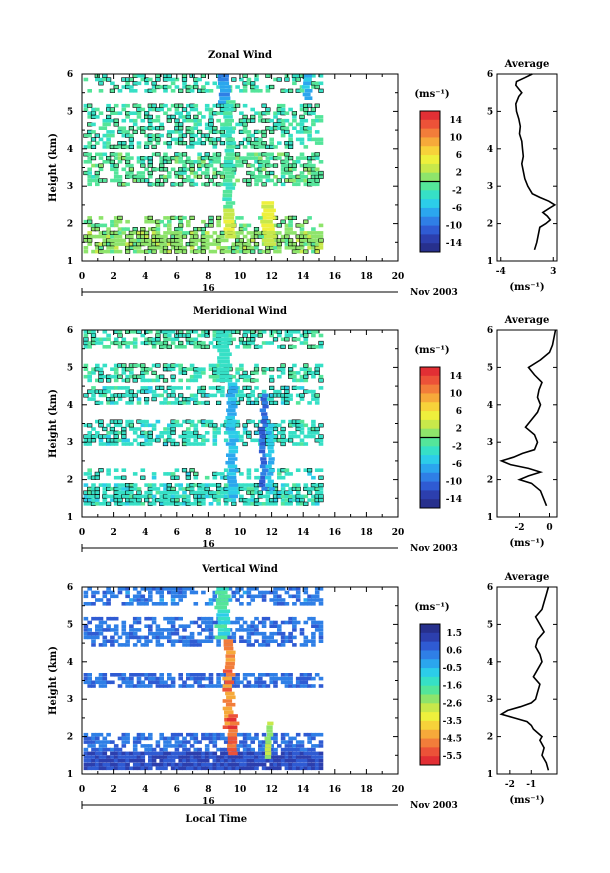  I want to click on average-profile-line, so click(528, 418).